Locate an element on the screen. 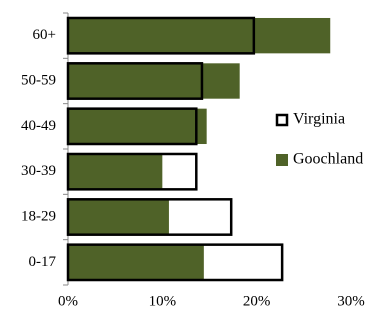  y-tick-label: 18-29 is located at coordinates (38, 216).